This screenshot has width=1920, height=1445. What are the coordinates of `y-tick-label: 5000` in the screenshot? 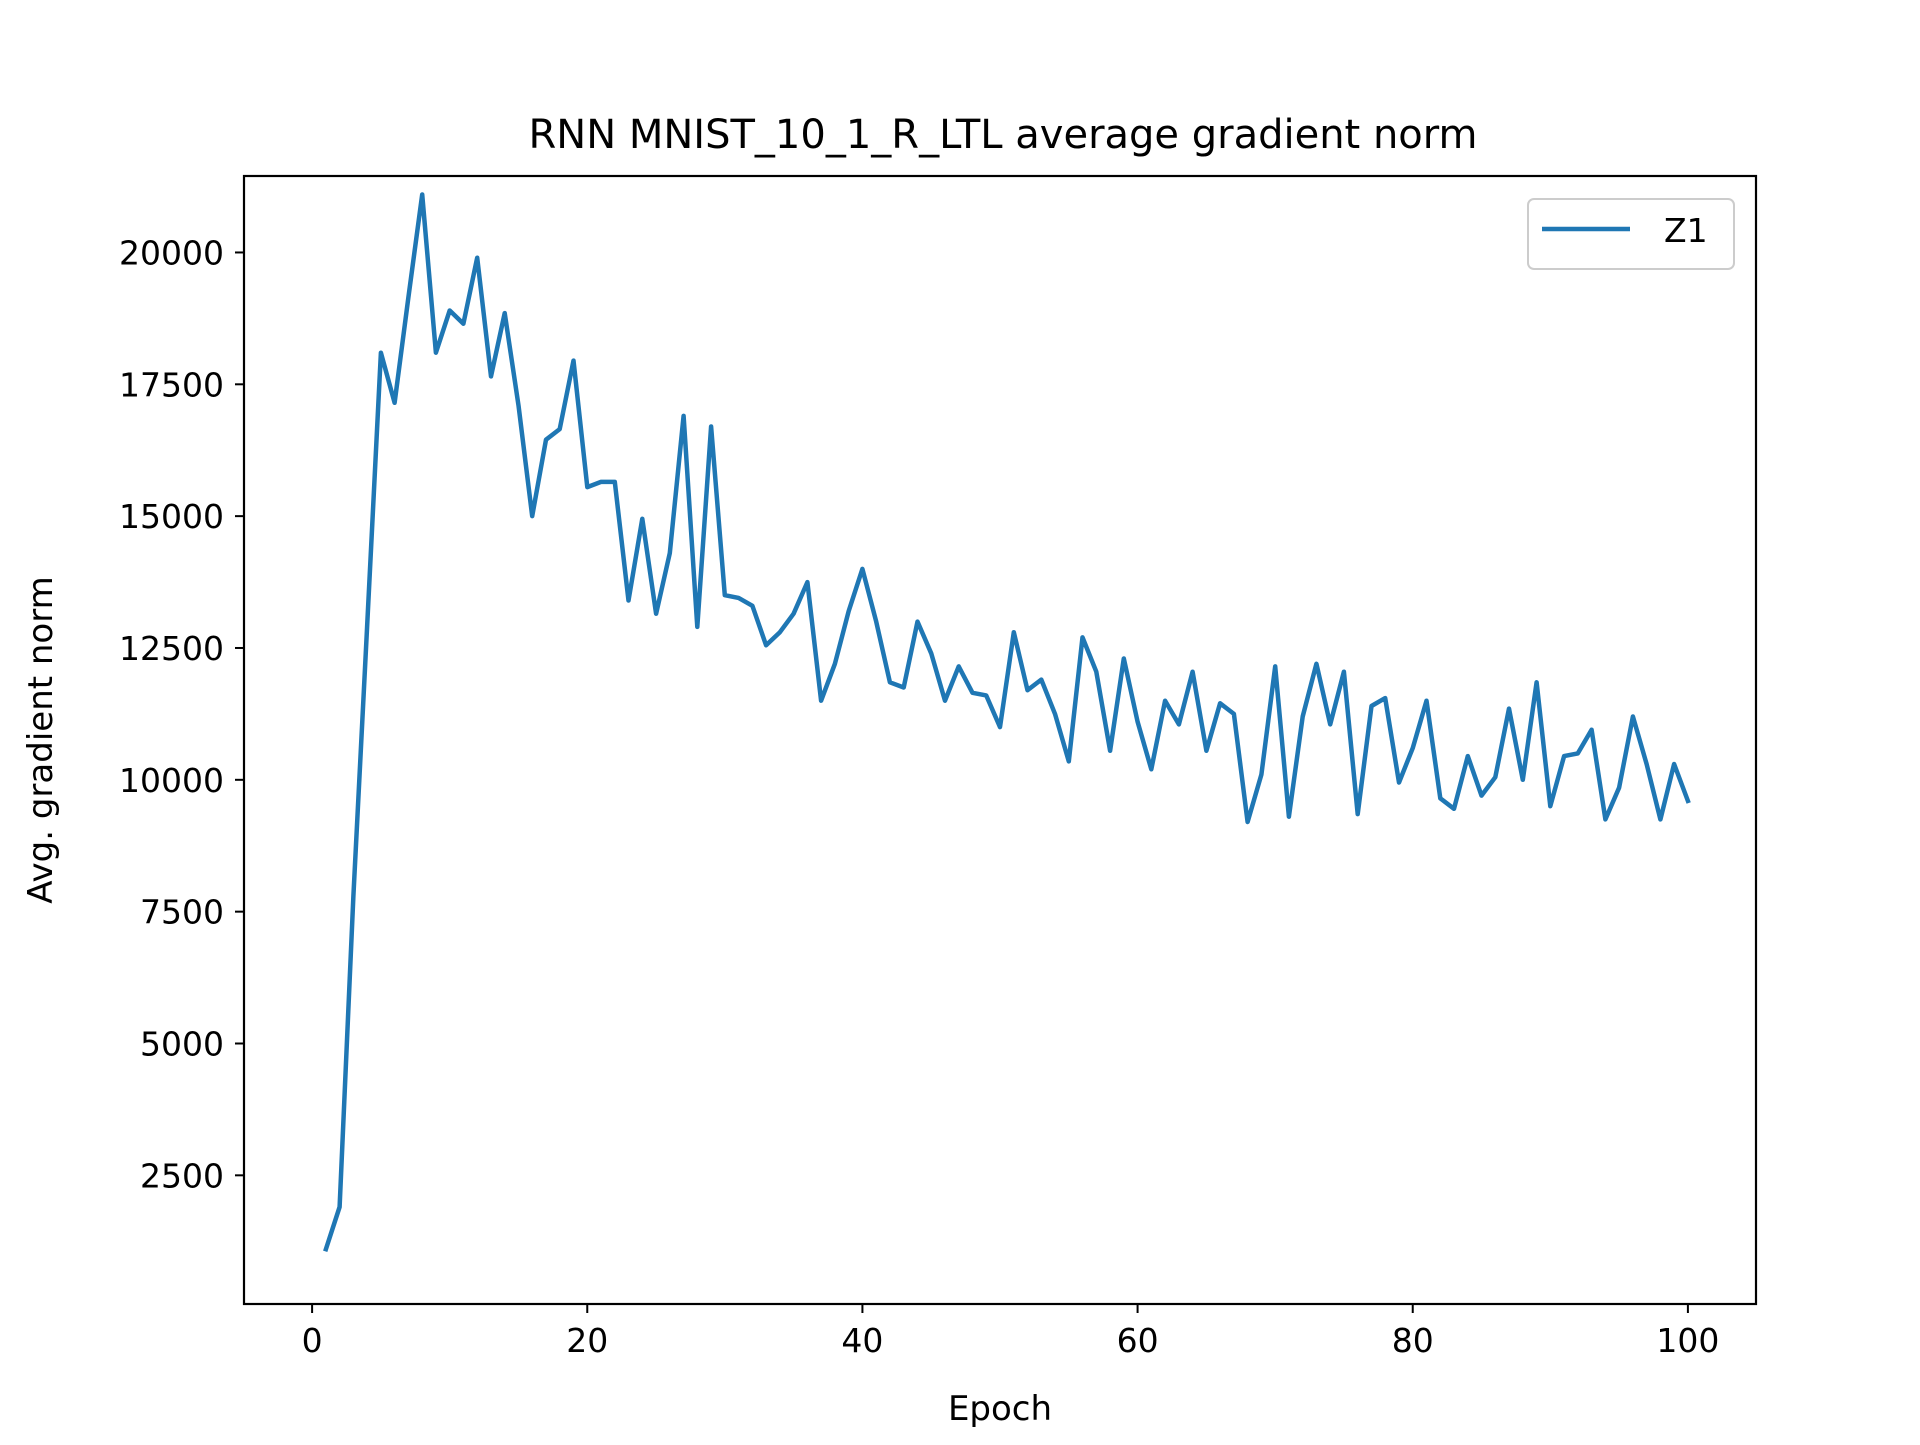 It's located at (182, 1043).